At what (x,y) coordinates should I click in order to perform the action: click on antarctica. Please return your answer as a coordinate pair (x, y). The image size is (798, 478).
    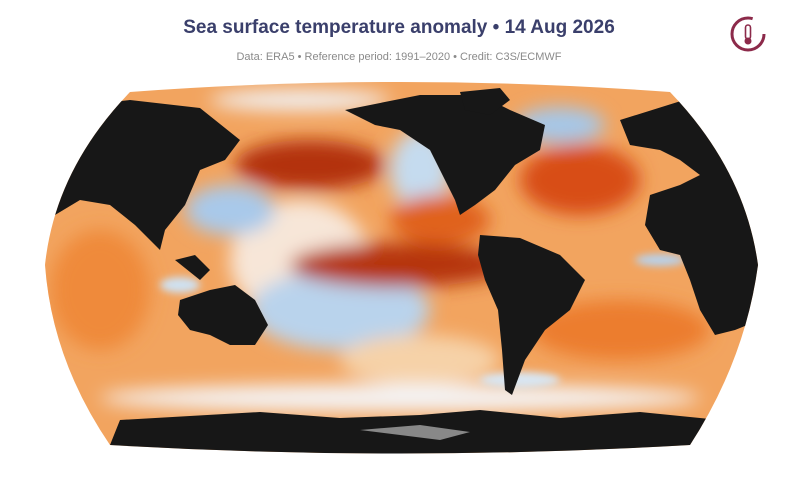
    Looking at the image, I should click on (410, 432).